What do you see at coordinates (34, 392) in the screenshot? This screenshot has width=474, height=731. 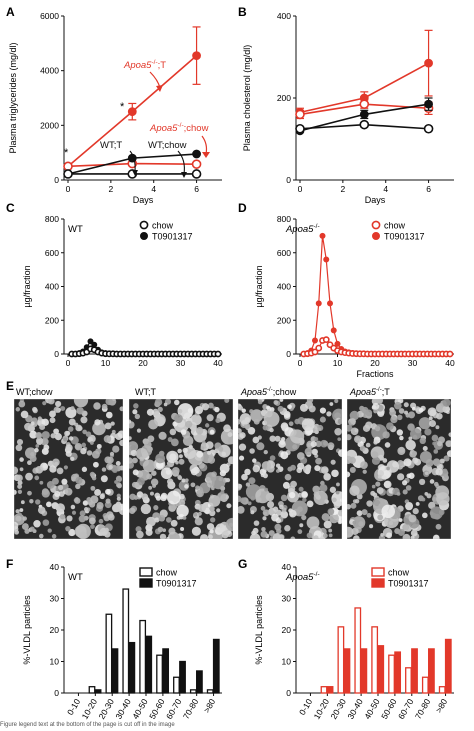 I see `micrograph-label-wt-chow: WT;chow` at bounding box center [34, 392].